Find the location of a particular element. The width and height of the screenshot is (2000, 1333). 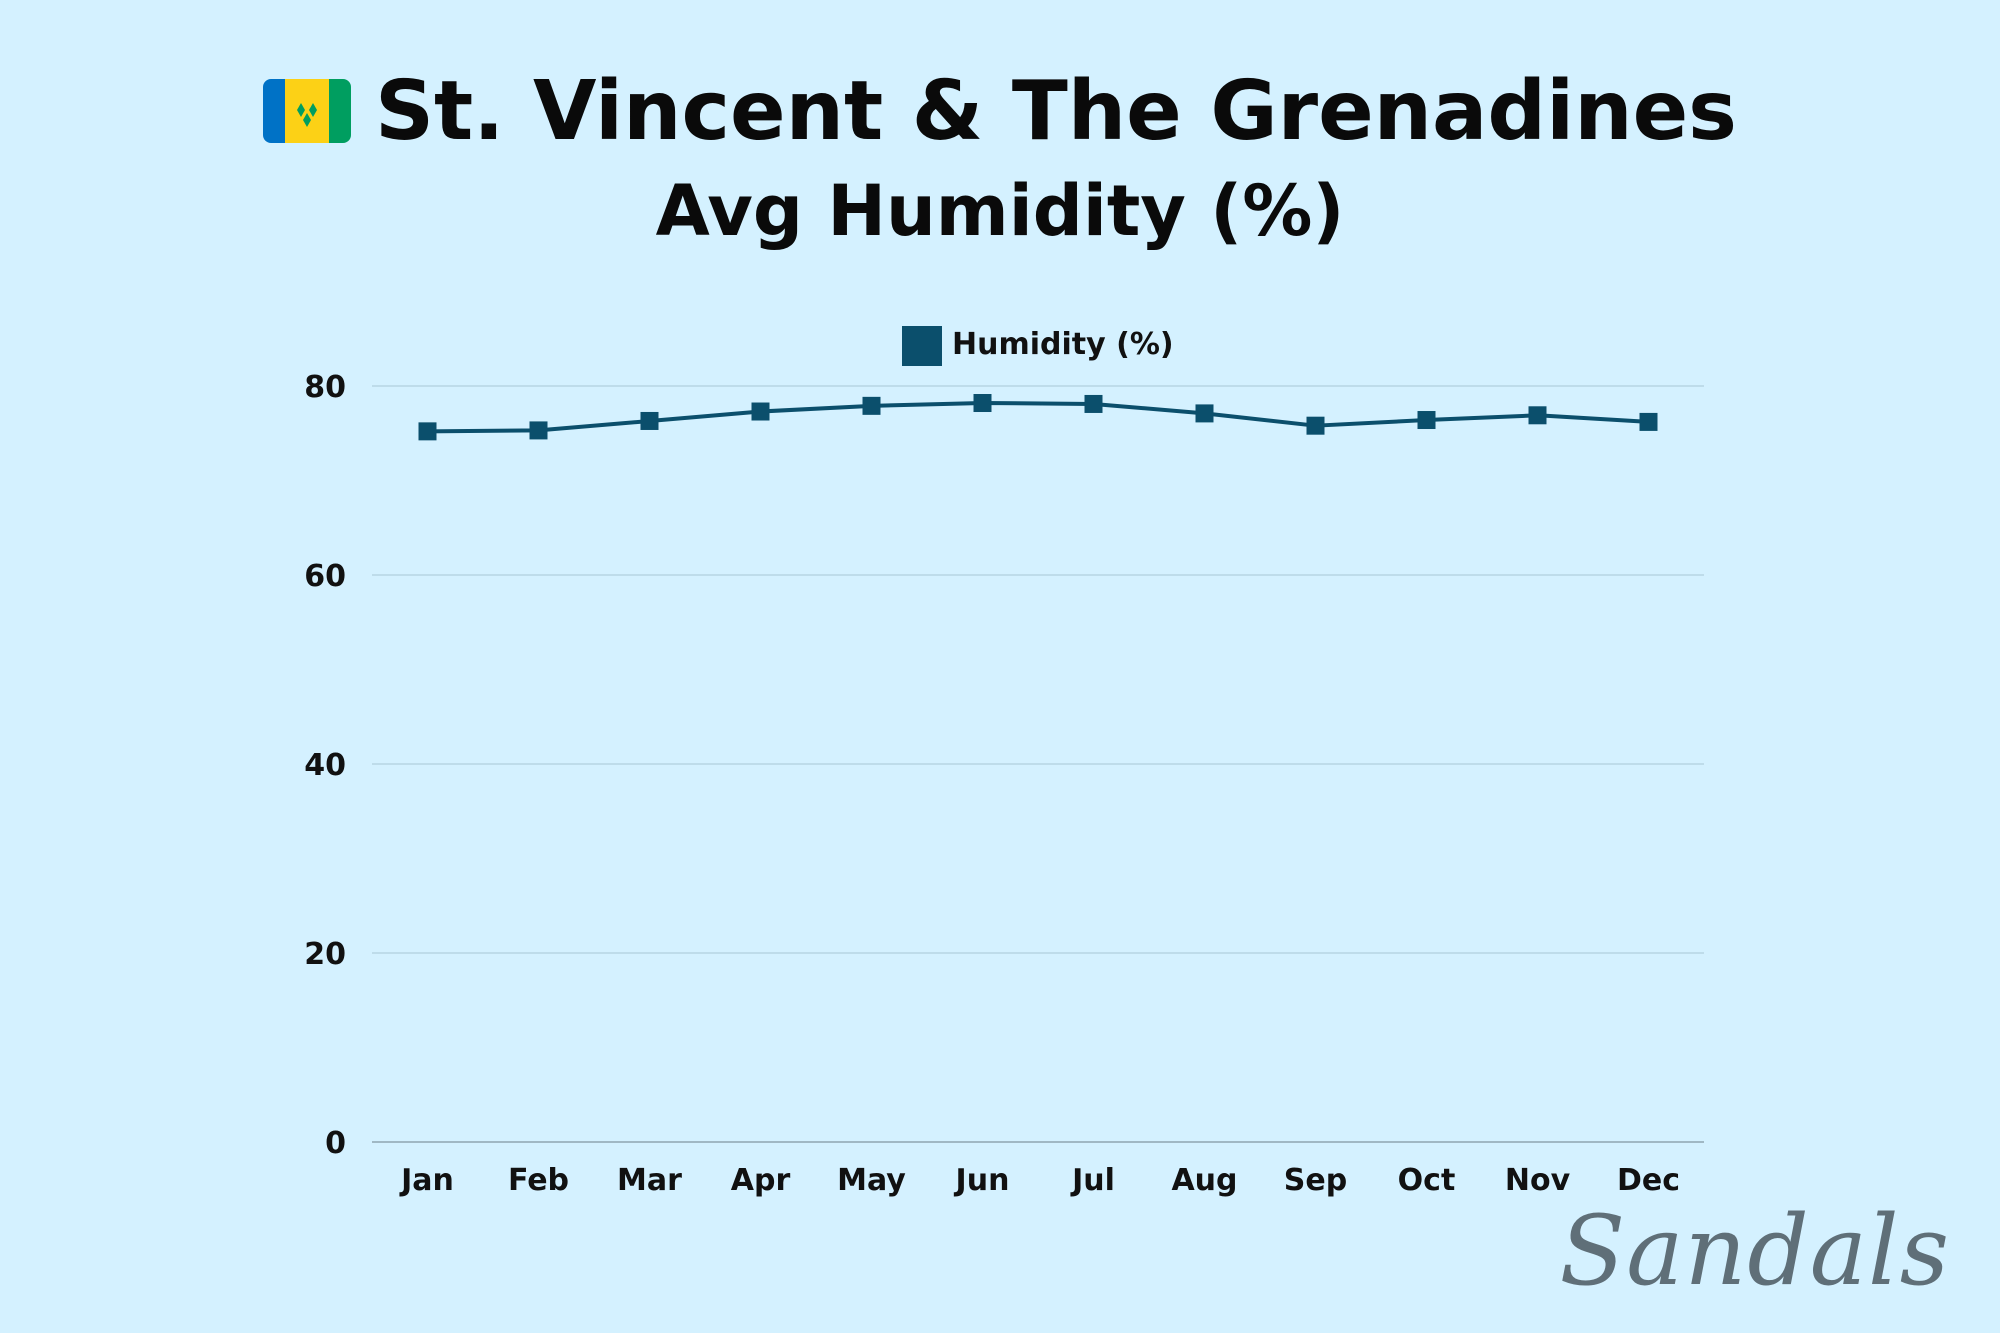

x-tick-label-aug: Aug is located at coordinates (1204, 1180).